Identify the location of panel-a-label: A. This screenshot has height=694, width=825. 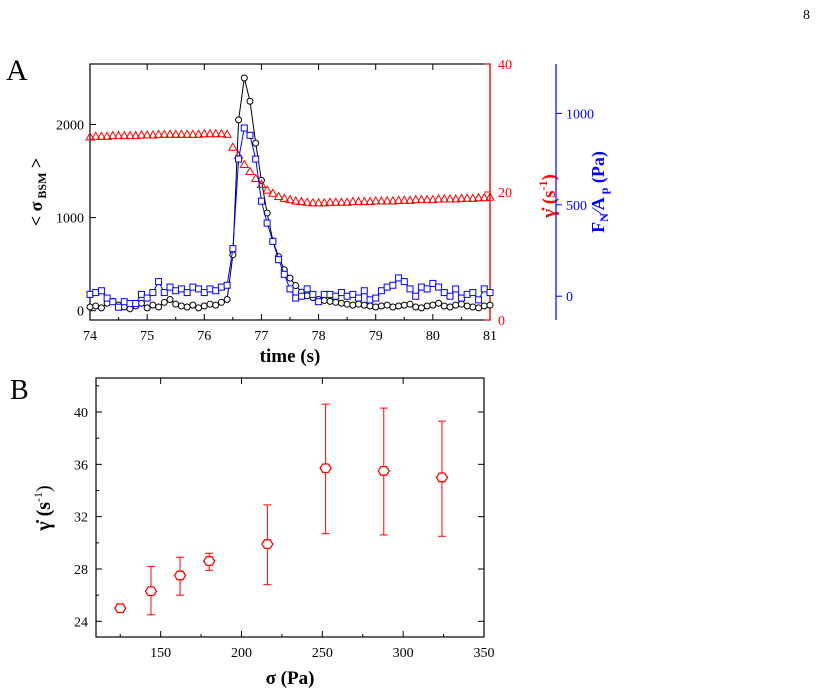
(17, 70).